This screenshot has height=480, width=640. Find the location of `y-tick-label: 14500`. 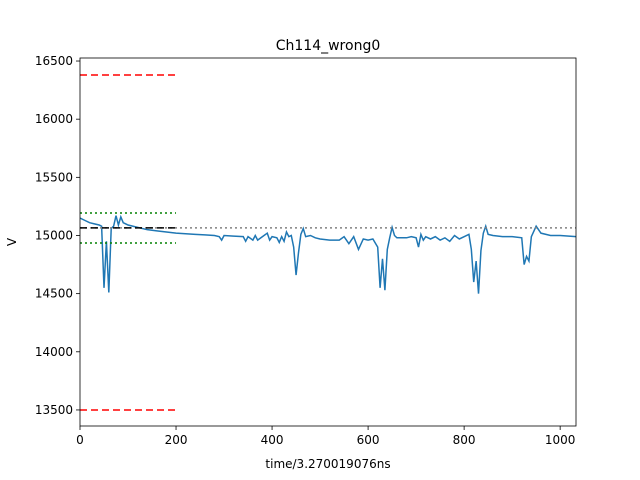

y-tick-label: 14500 is located at coordinates (54, 294).